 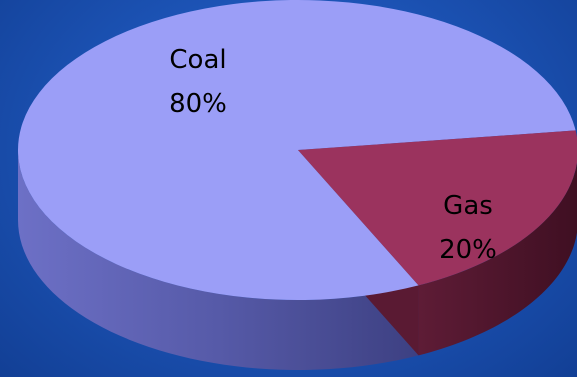 I want to click on slice-name-gas: Gas, so click(x=468, y=206).